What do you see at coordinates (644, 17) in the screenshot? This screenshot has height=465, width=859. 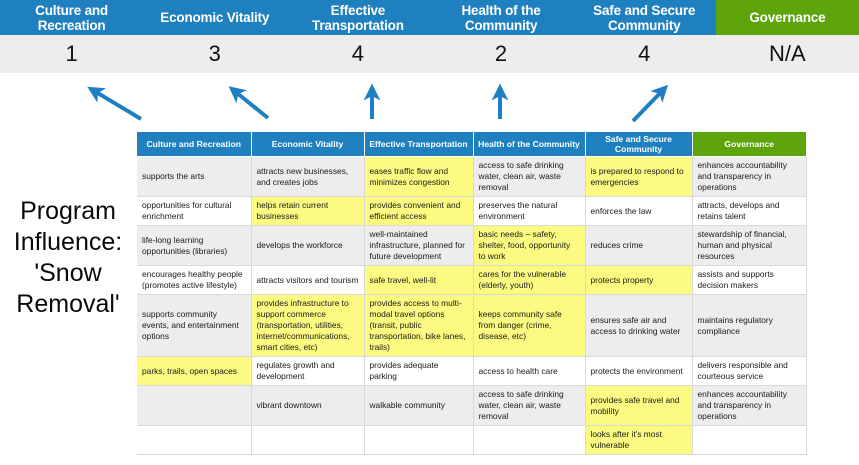 I see `scorecard-header-safe-and-secure-community: Safe and Secure Community` at bounding box center [644, 17].